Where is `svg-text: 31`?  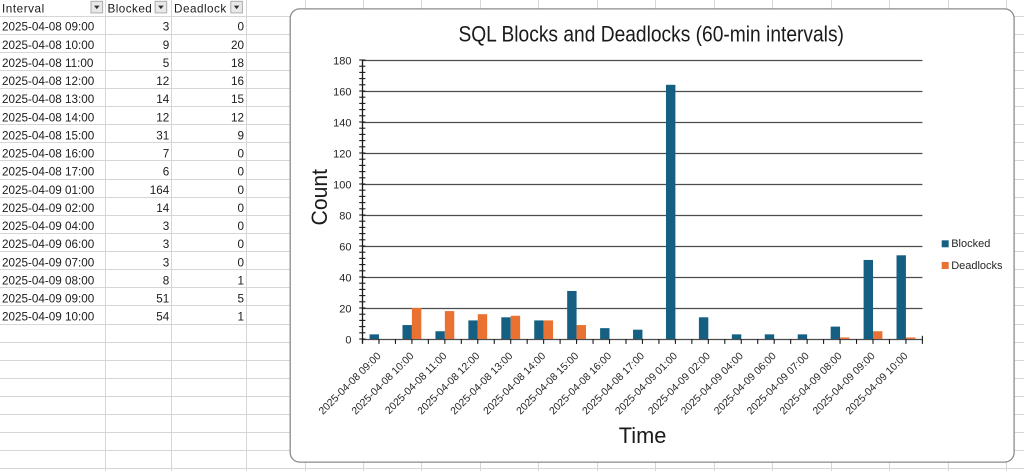 svg-text: 31 is located at coordinates (162, 135).